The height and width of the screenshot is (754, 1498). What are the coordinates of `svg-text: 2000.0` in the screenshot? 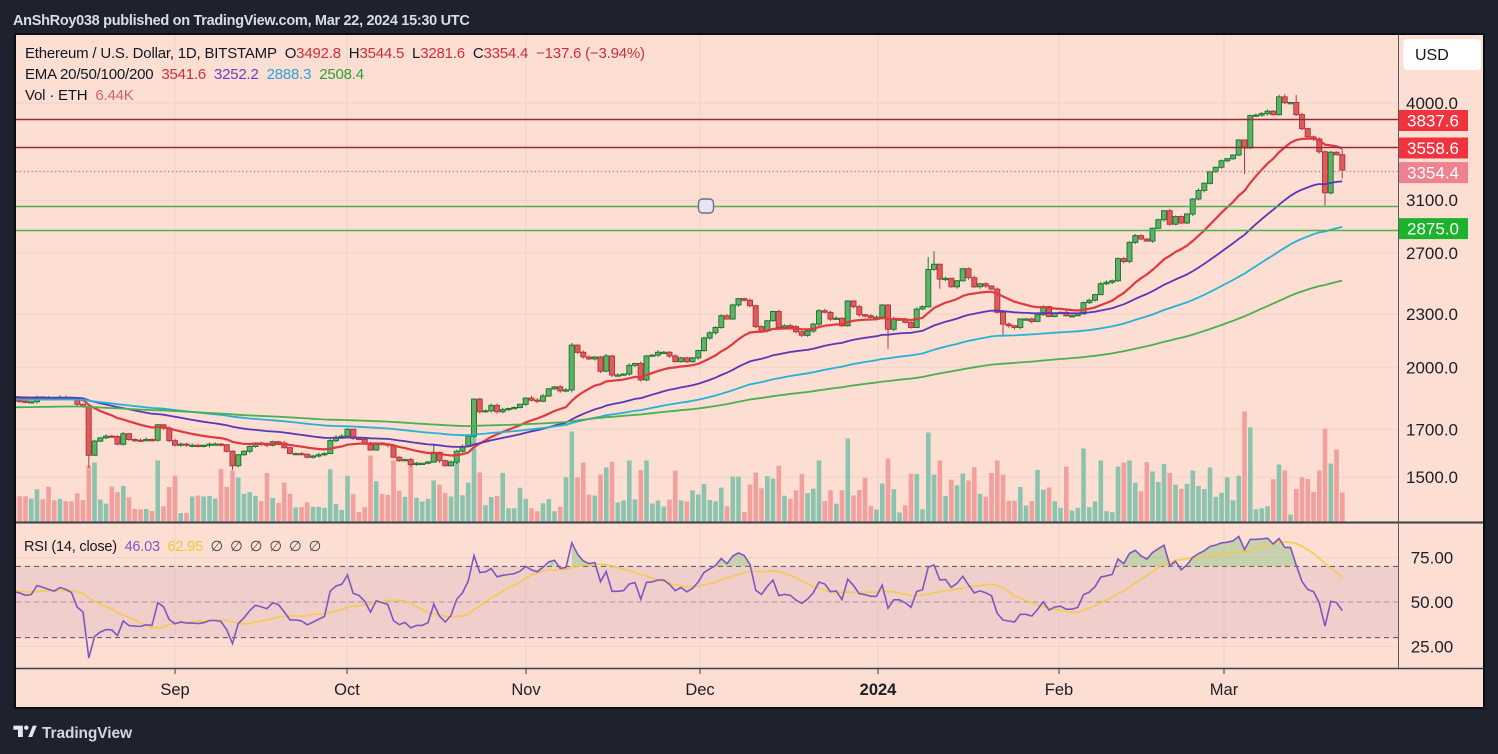 It's located at (1432, 367).